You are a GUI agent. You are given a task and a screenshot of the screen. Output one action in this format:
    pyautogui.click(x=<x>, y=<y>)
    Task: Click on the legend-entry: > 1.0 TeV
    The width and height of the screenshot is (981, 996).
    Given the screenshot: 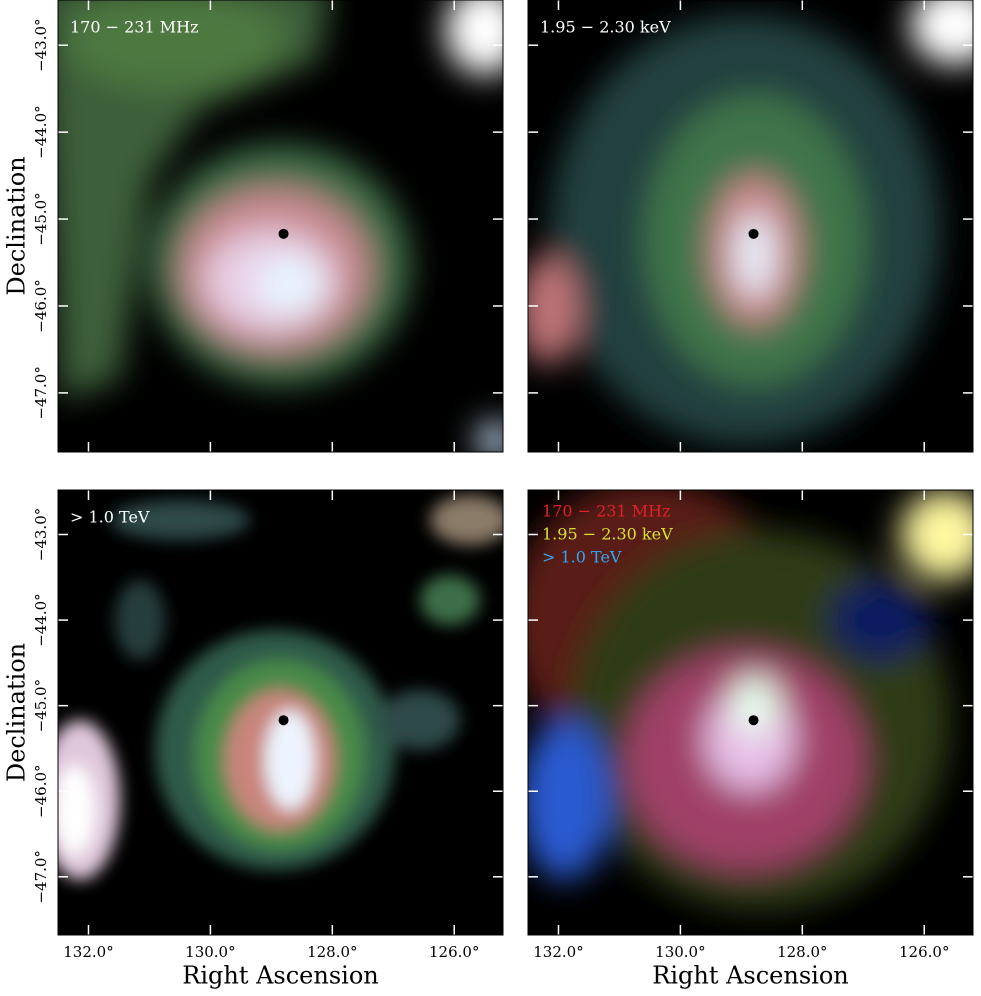 What is the action you would take?
    pyautogui.click(x=582, y=557)
    